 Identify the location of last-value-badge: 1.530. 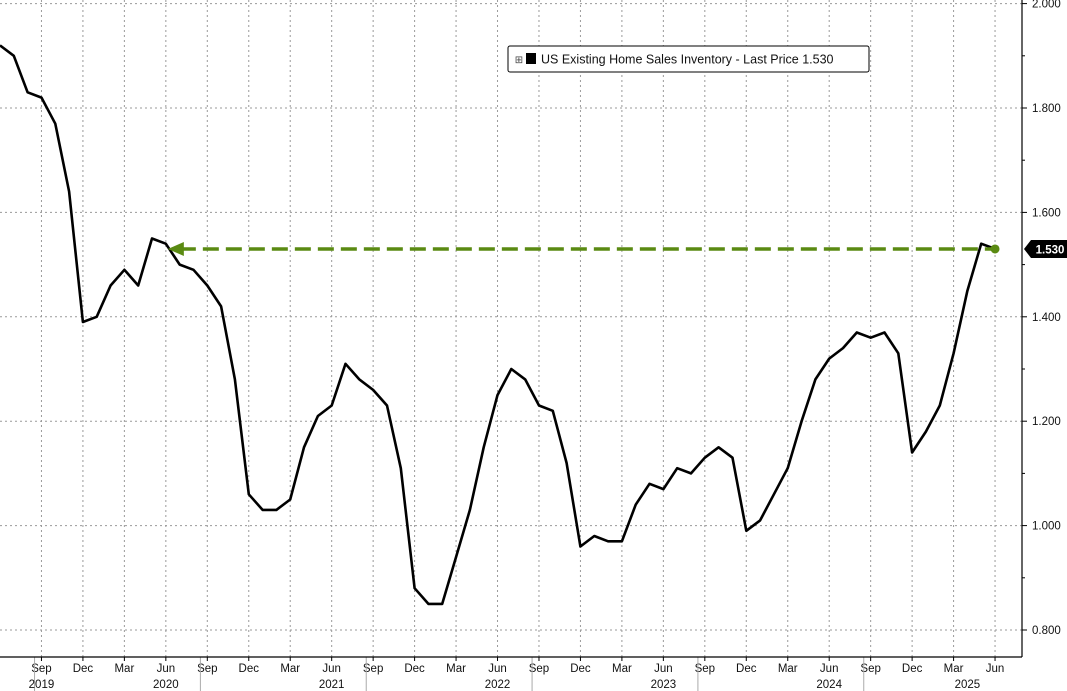
(1045, 248).